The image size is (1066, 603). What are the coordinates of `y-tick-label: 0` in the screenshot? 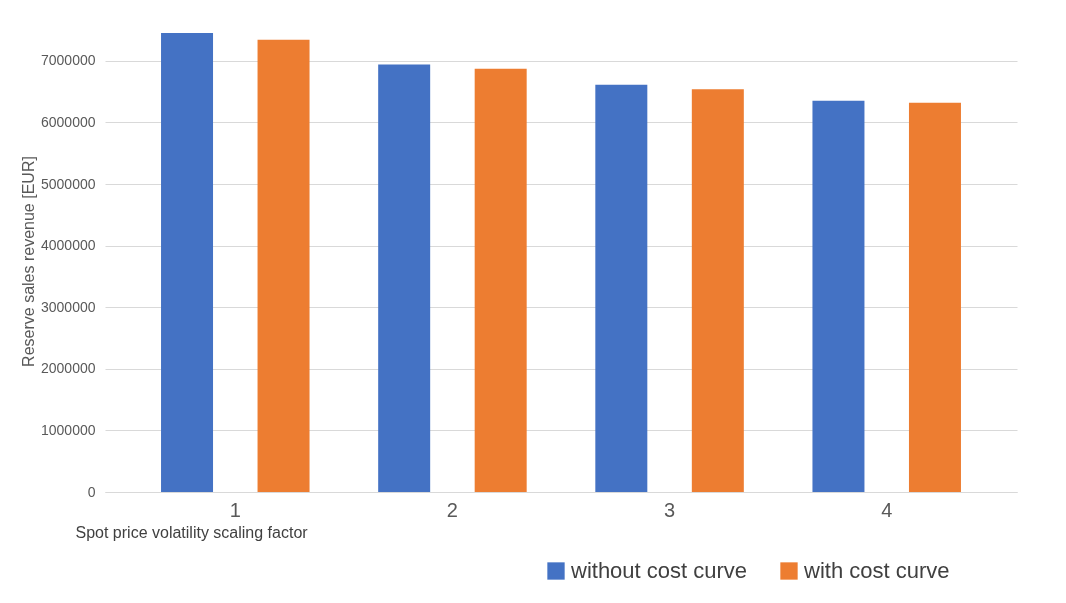 It's located at (91, 491).